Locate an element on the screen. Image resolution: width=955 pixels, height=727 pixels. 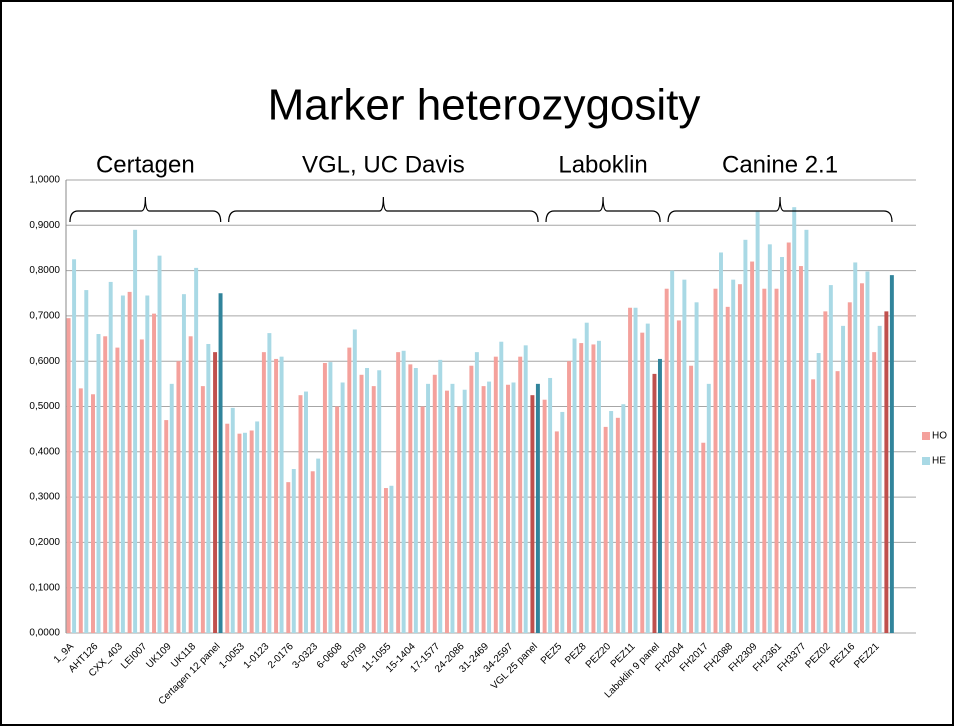
y-tick-label: 0,7000 is located at coordinates (44, 316).